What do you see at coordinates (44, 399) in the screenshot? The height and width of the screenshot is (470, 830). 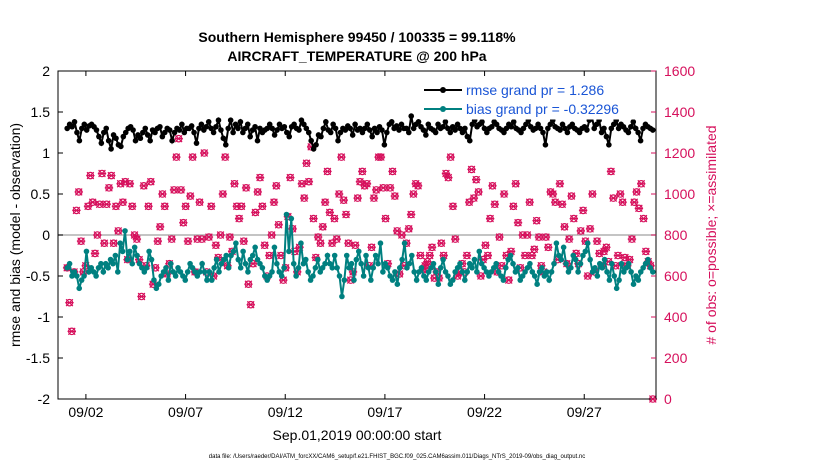 I see `y-tick-label-left: -2` at bounding box center [44, 399].